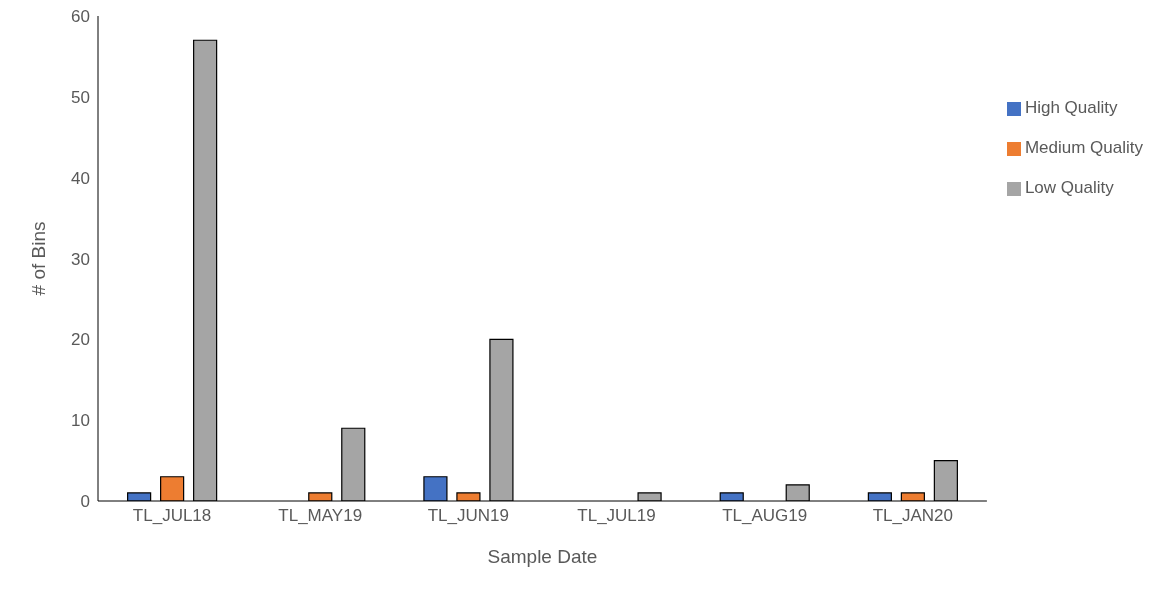 This screenshot has width=1171, height=599. What do you see at coordinates (80, 178) in the screenshot?
I see `y-tick-label: 40` at bounding box center [80, 178].